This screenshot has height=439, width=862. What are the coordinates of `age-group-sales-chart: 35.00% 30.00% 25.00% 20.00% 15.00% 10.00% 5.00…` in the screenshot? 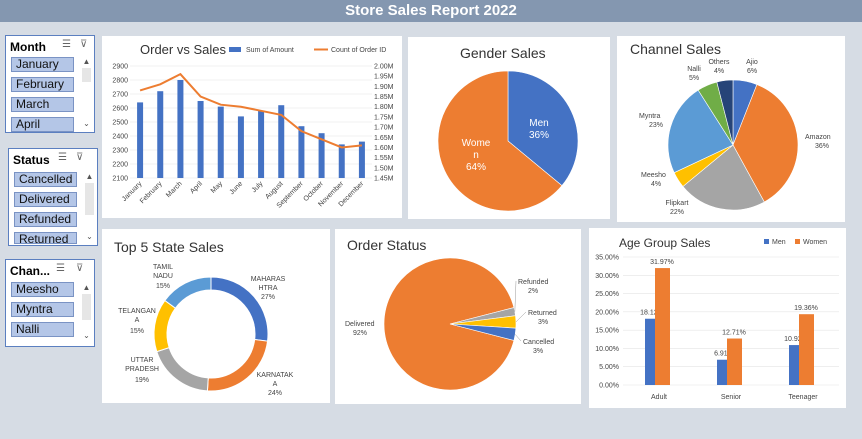 It's located at (717, 320).